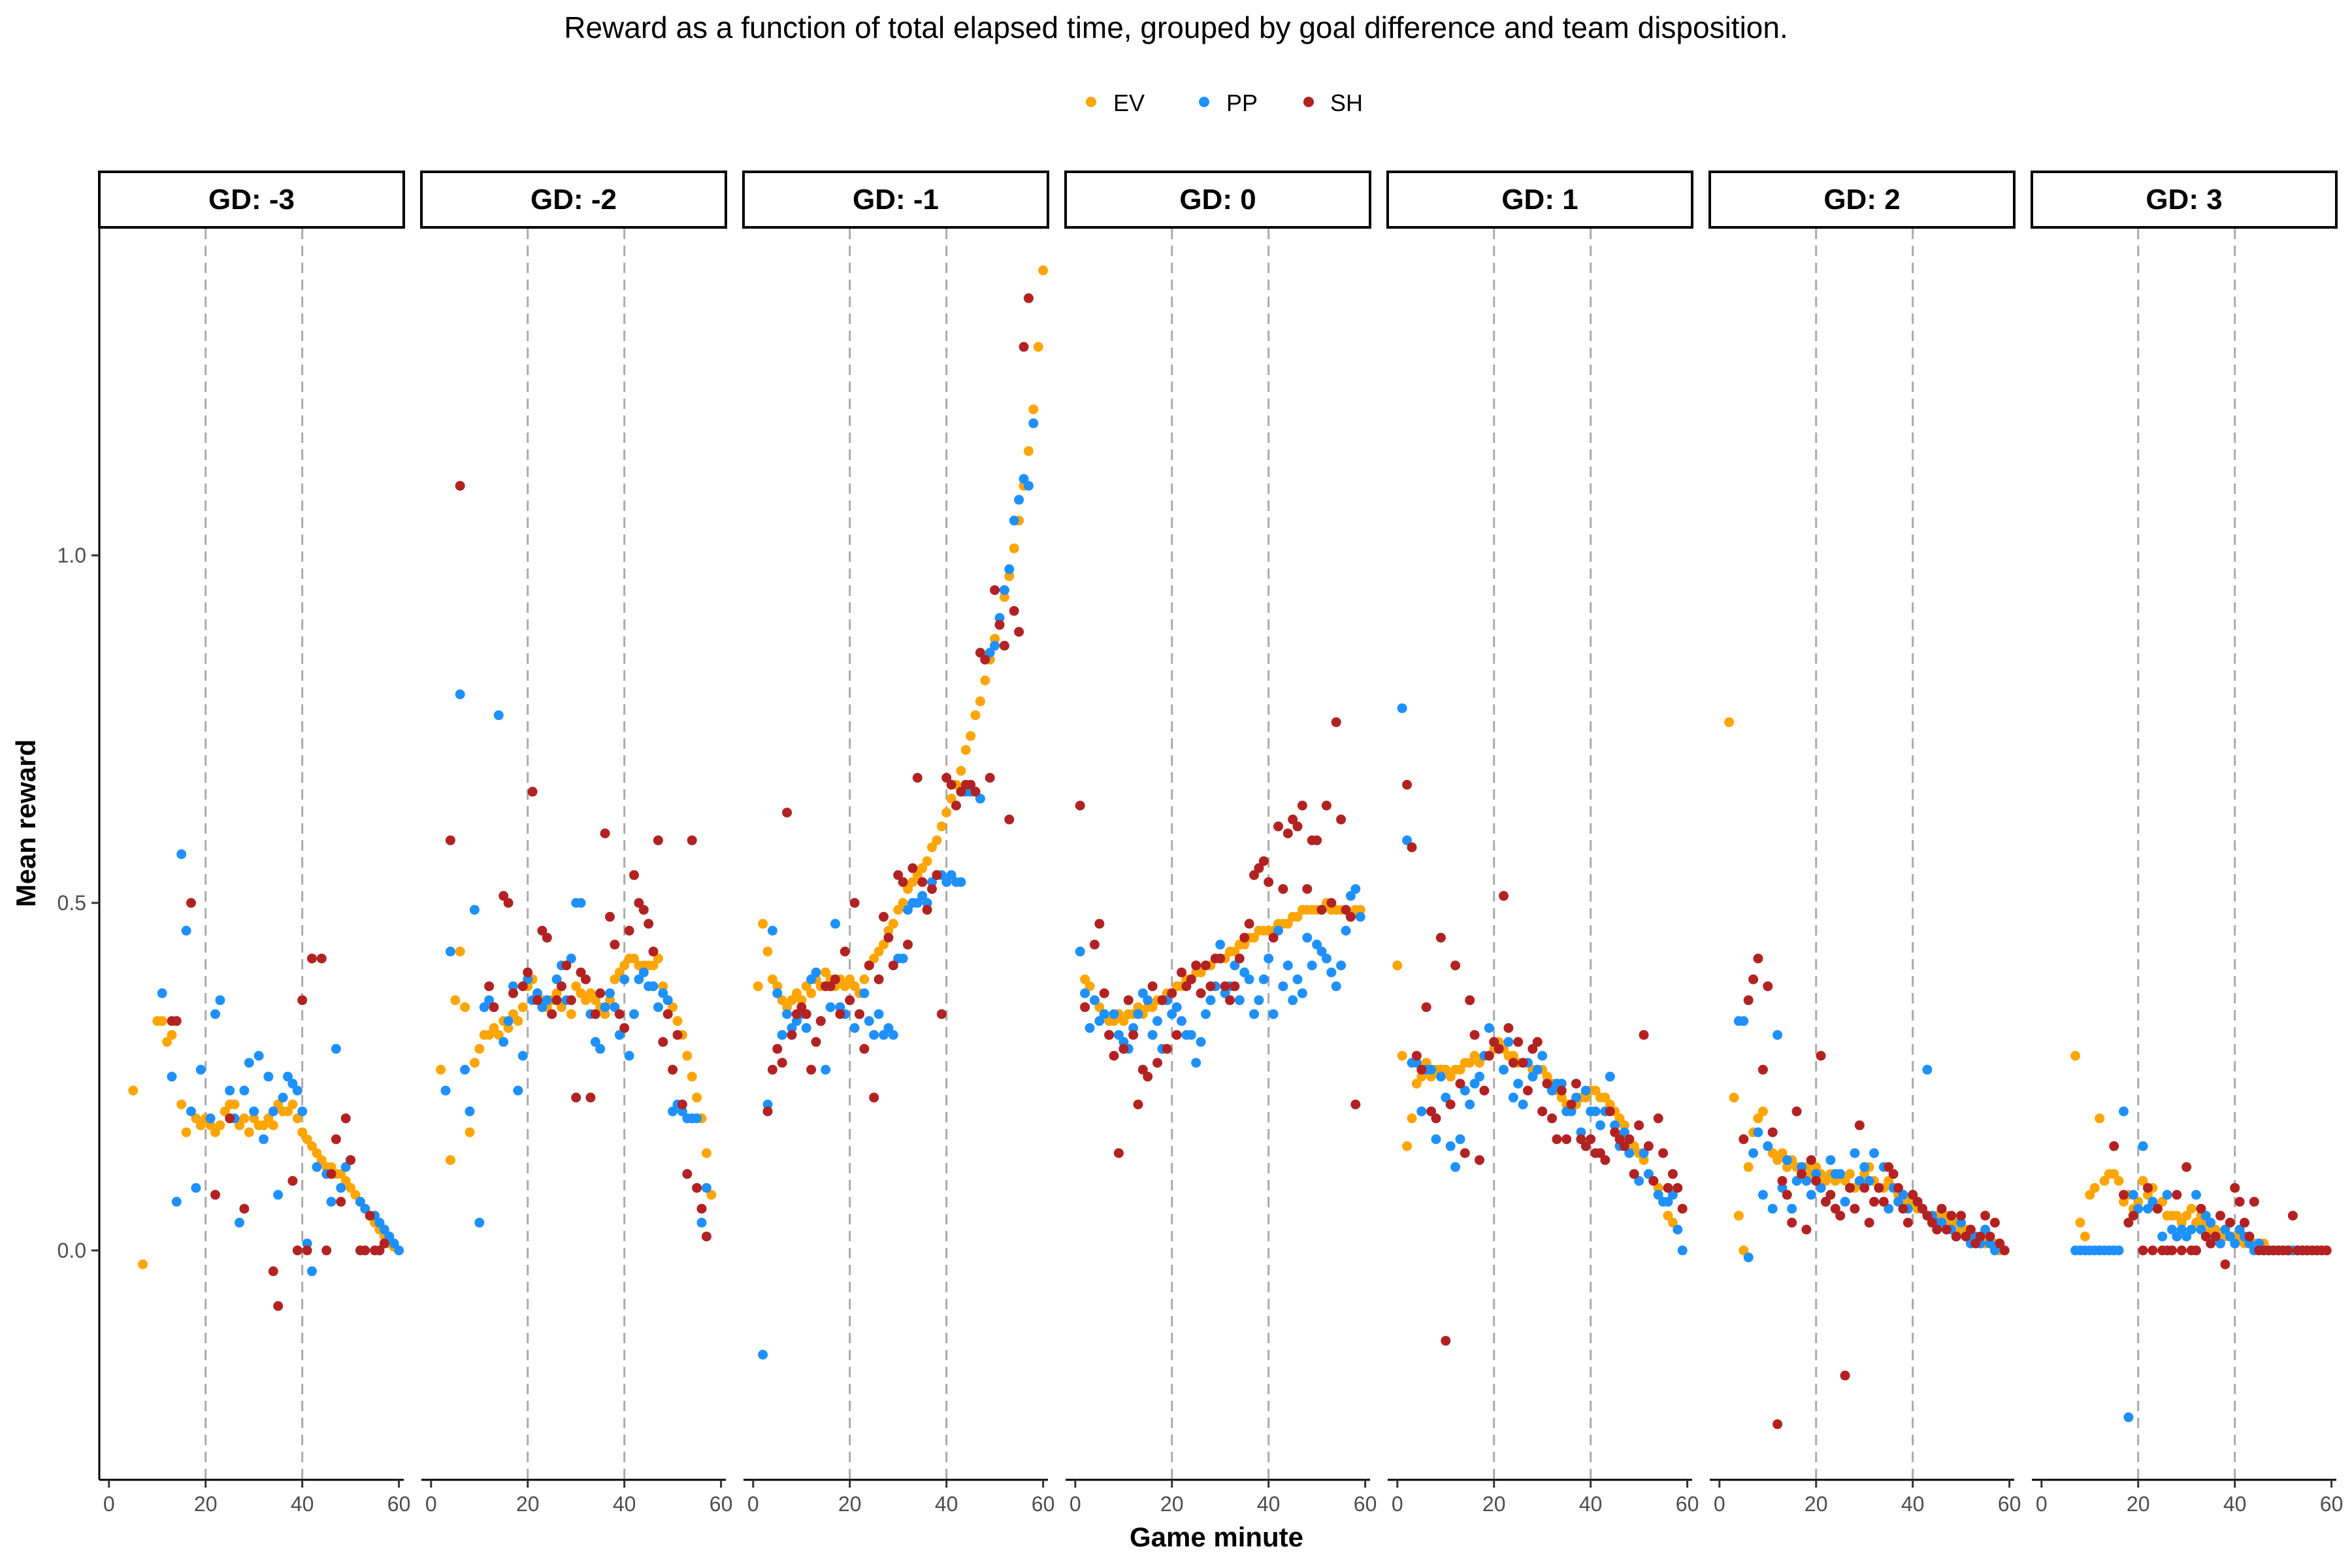 Image resolution: width=2352 pixels, height=1568 pixels. I want to click on series-sh, so click(2220, 1205).